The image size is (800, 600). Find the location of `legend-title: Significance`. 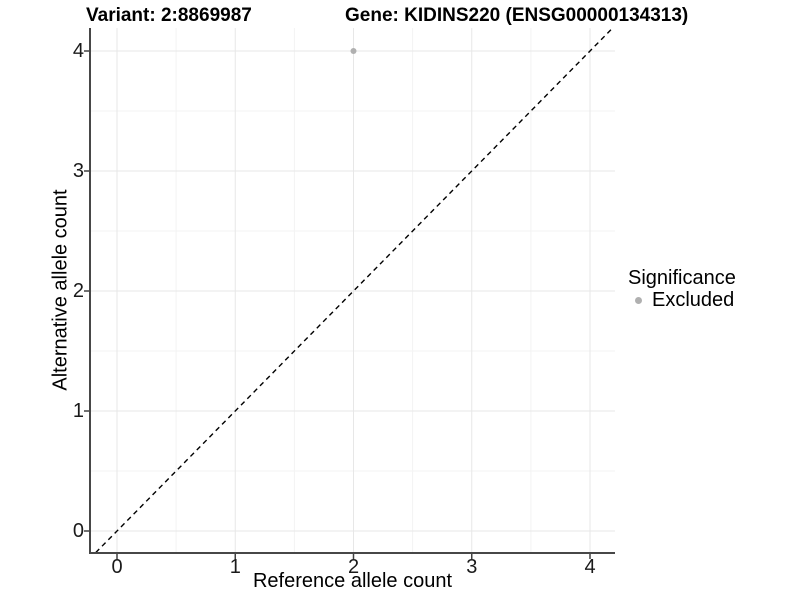

legend-title: Significance is located at coordinates (682, 278).